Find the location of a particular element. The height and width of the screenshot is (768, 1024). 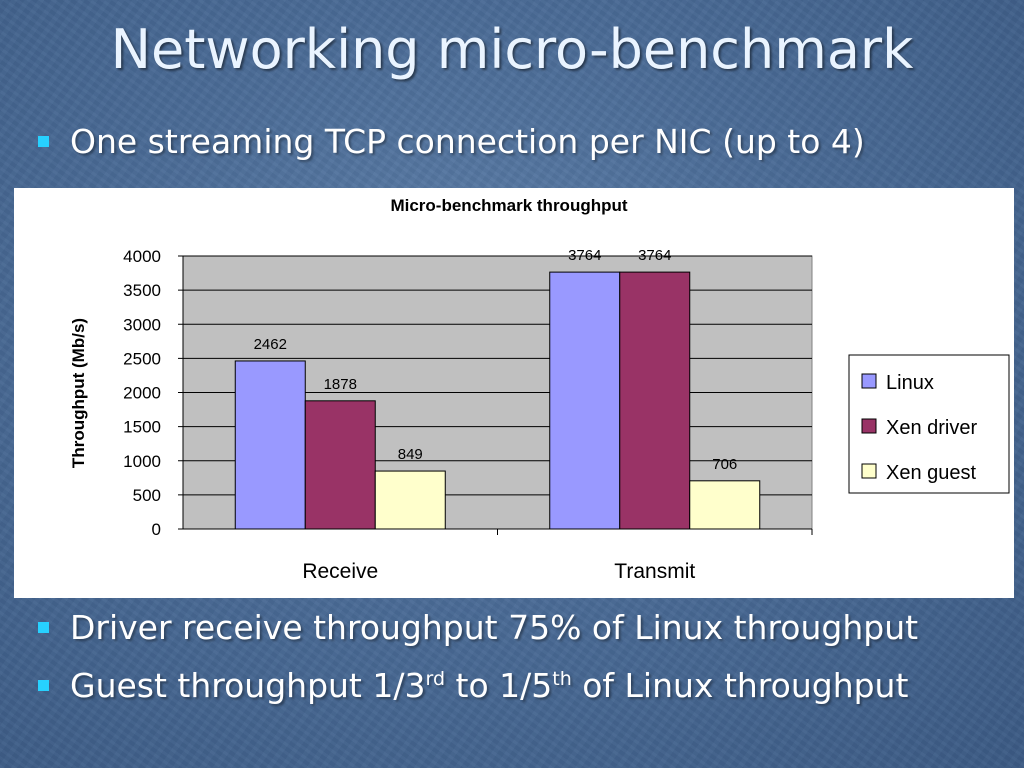

y-tick-label: 3000 is located at coordinates (142, 324).